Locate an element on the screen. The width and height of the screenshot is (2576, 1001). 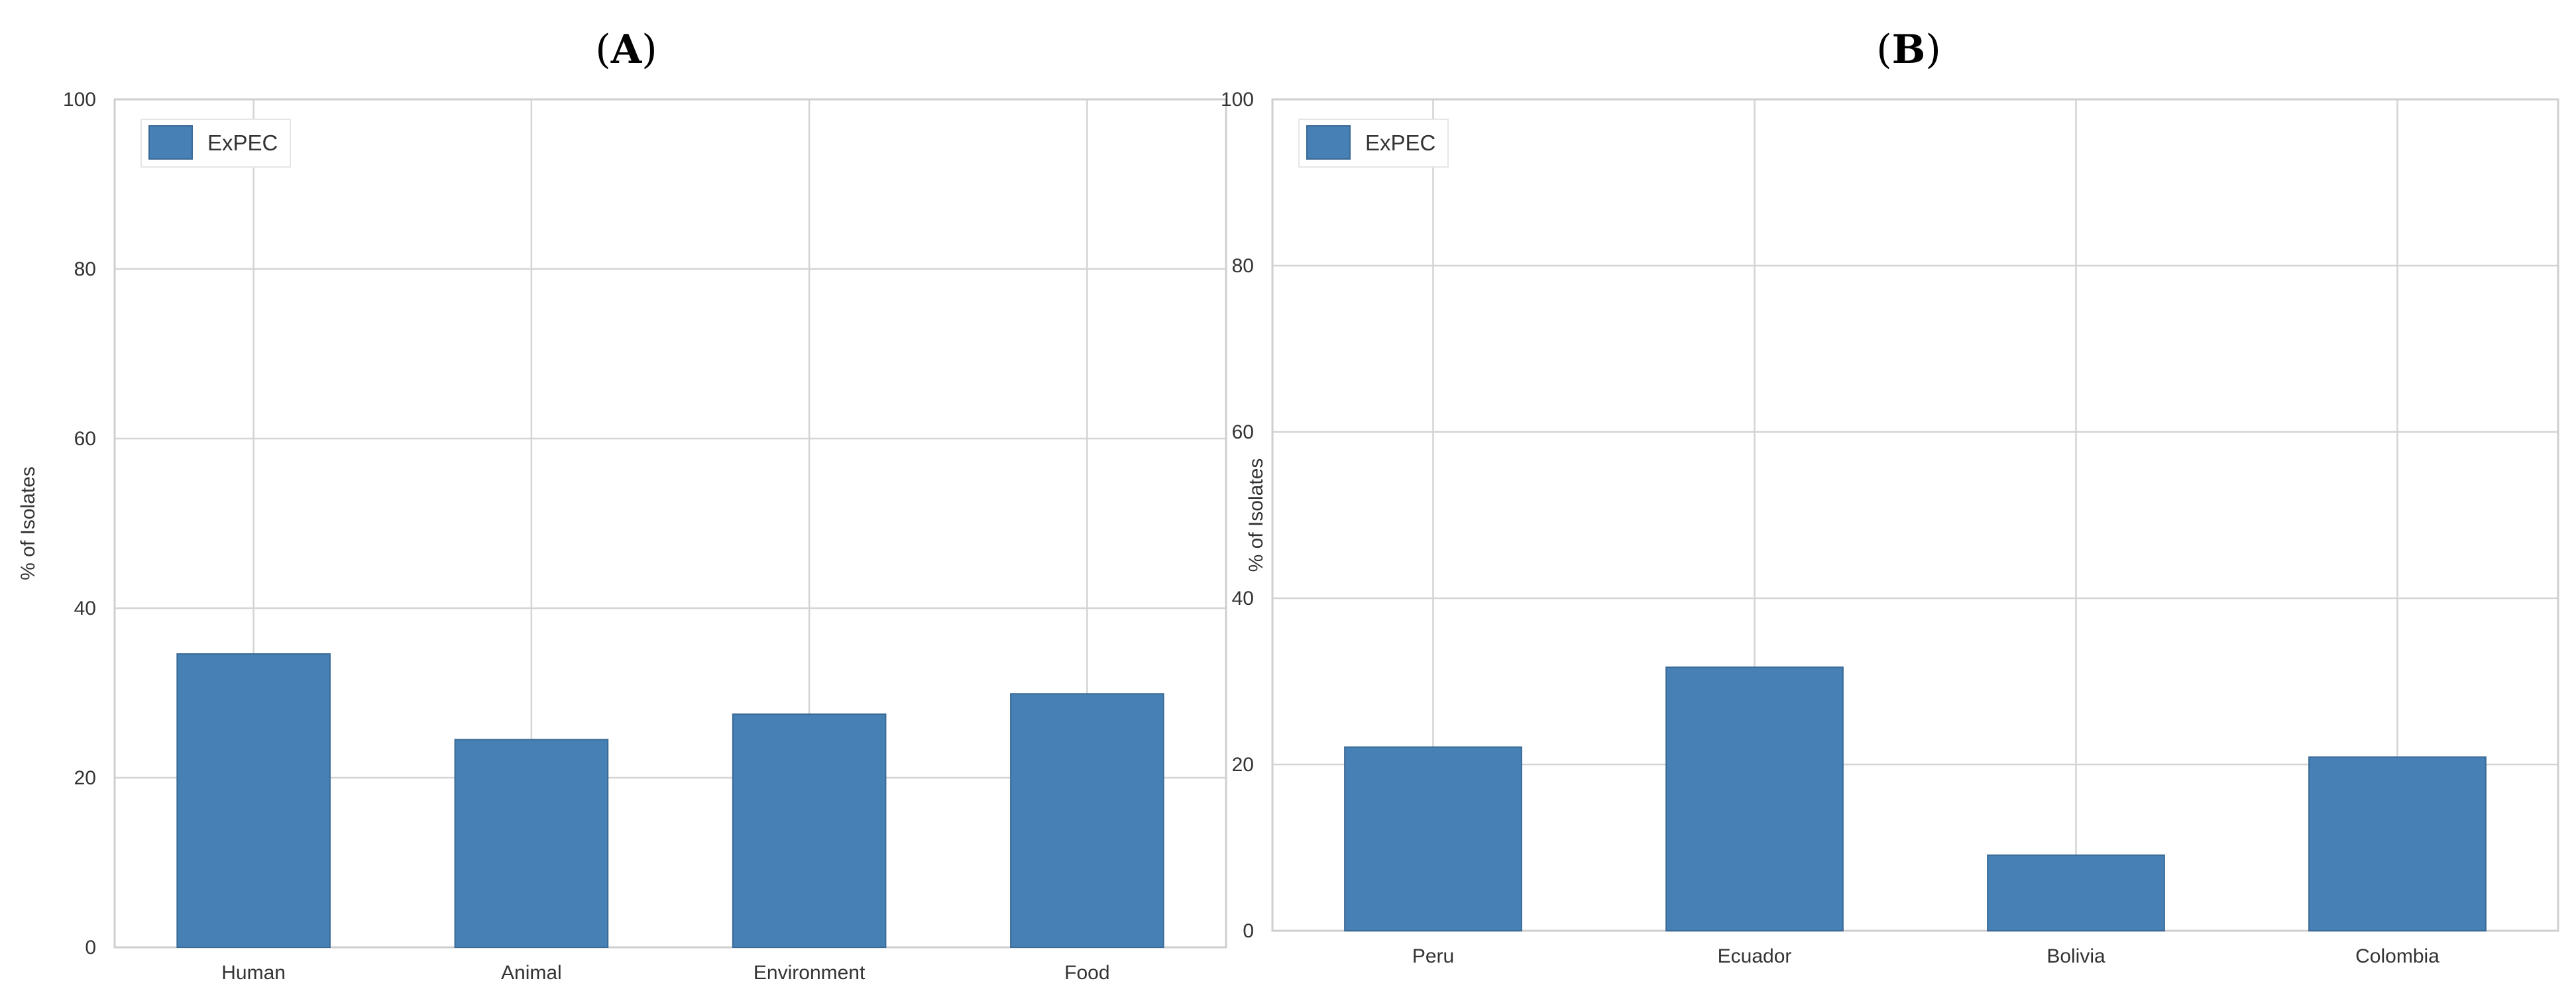
bar-environment is located at coordinates (809, 831).